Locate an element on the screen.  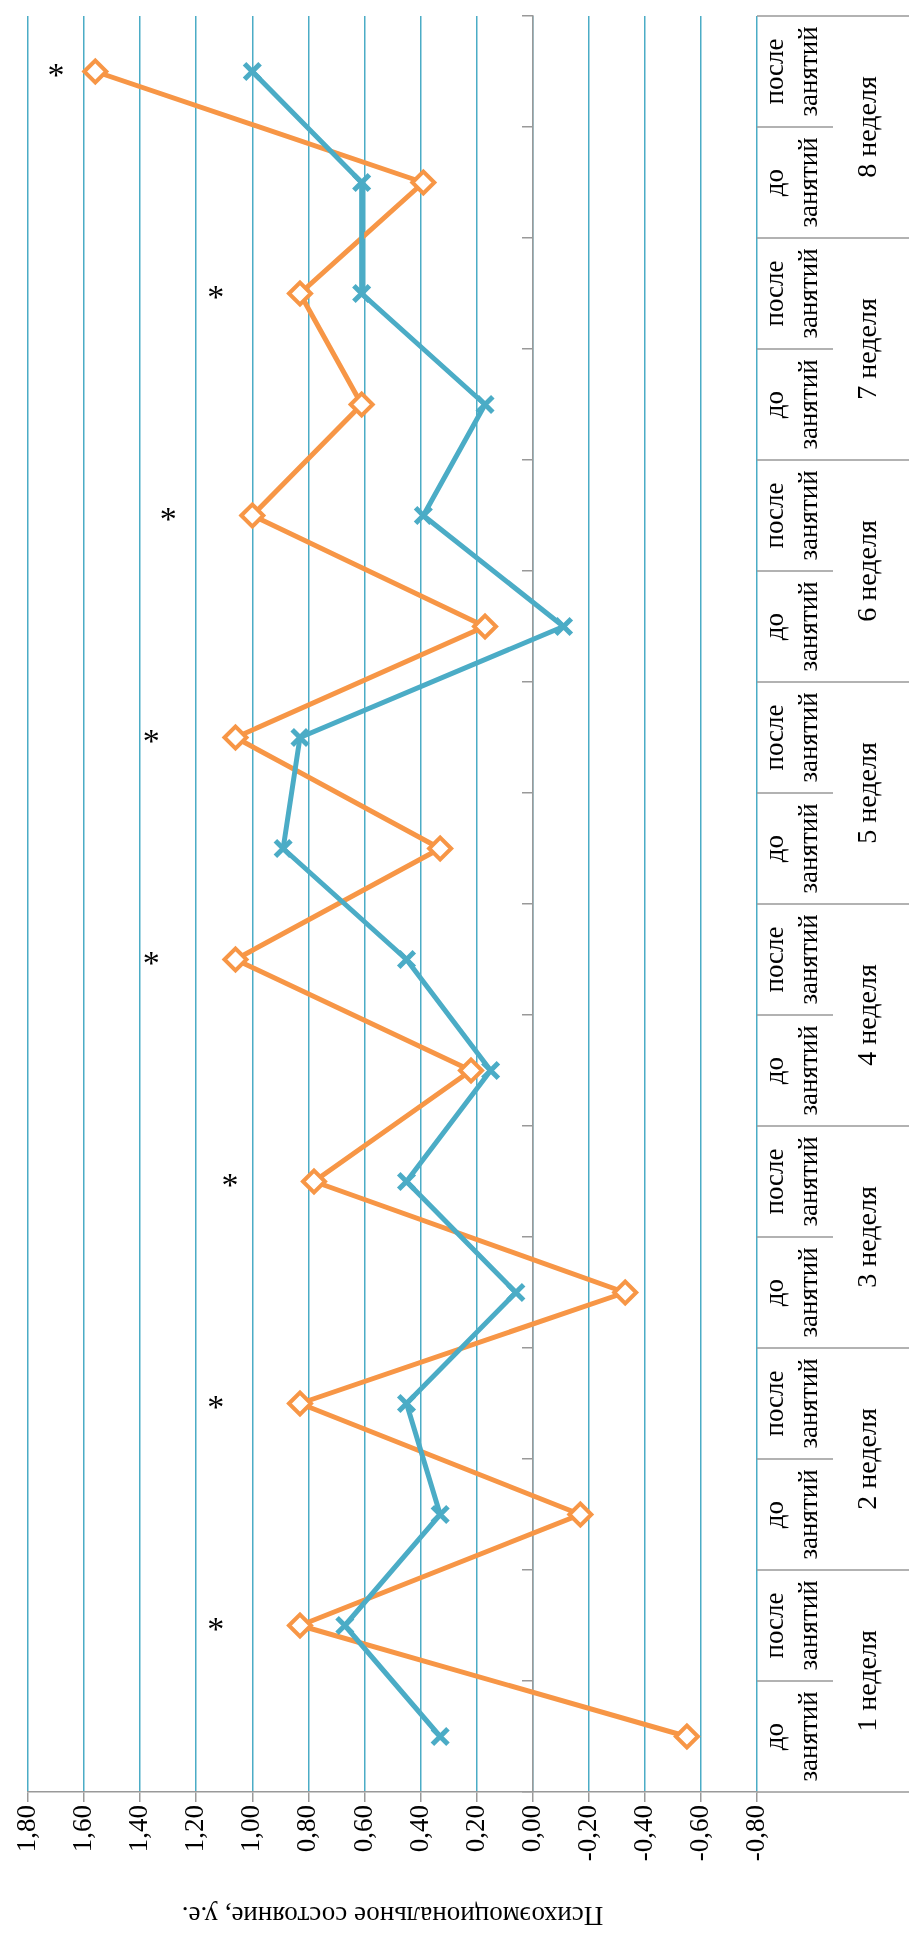
x-tick-label: 0,00 is located at coordinates (530, 1829).